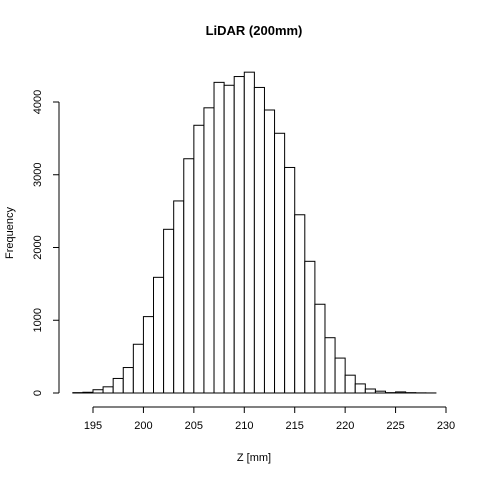  What do you see at coordinates (143, 426) in the screenshot?
I see `x-tick-label: 200` at bounding box center [143, 426].